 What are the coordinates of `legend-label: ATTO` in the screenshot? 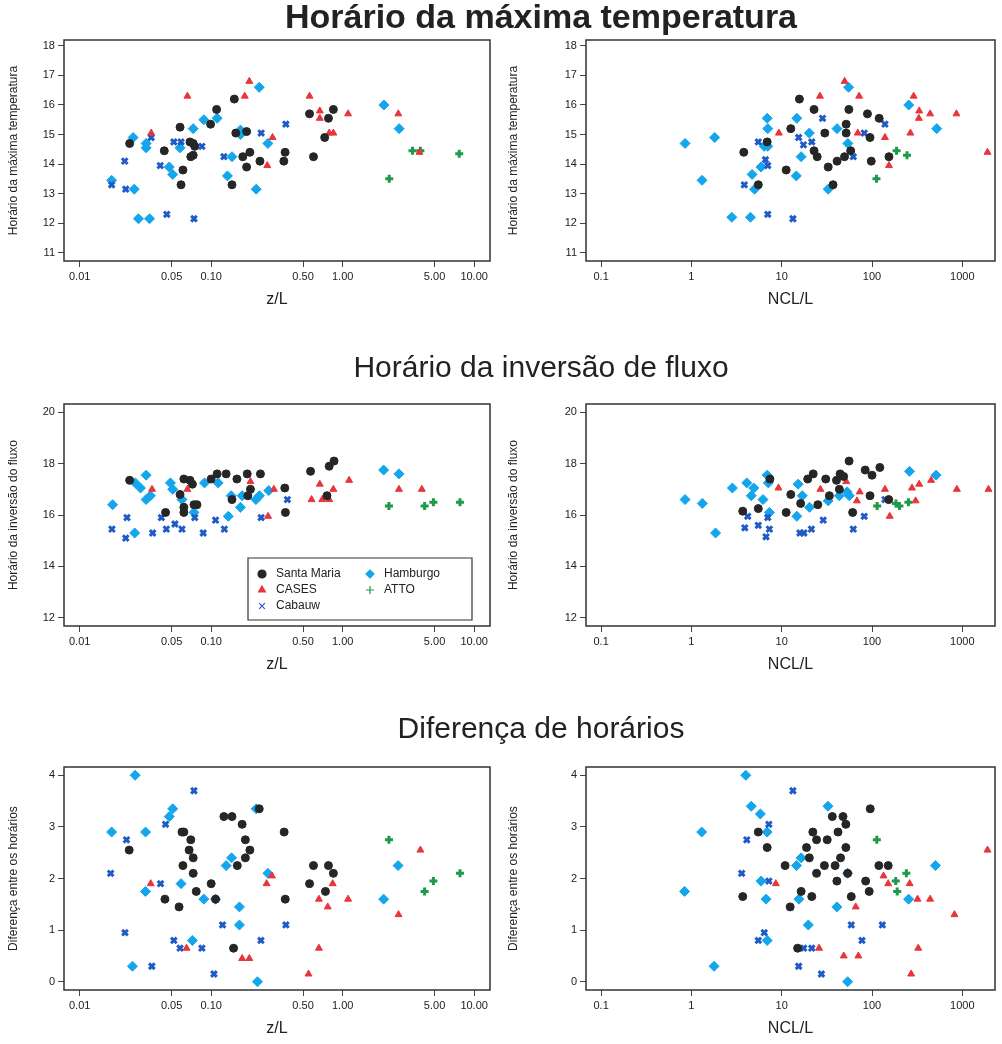 It's located at (399, 589).